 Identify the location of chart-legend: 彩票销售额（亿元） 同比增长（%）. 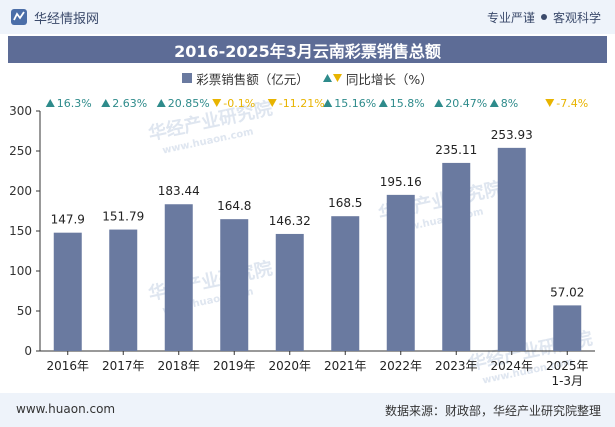
(307, 78).